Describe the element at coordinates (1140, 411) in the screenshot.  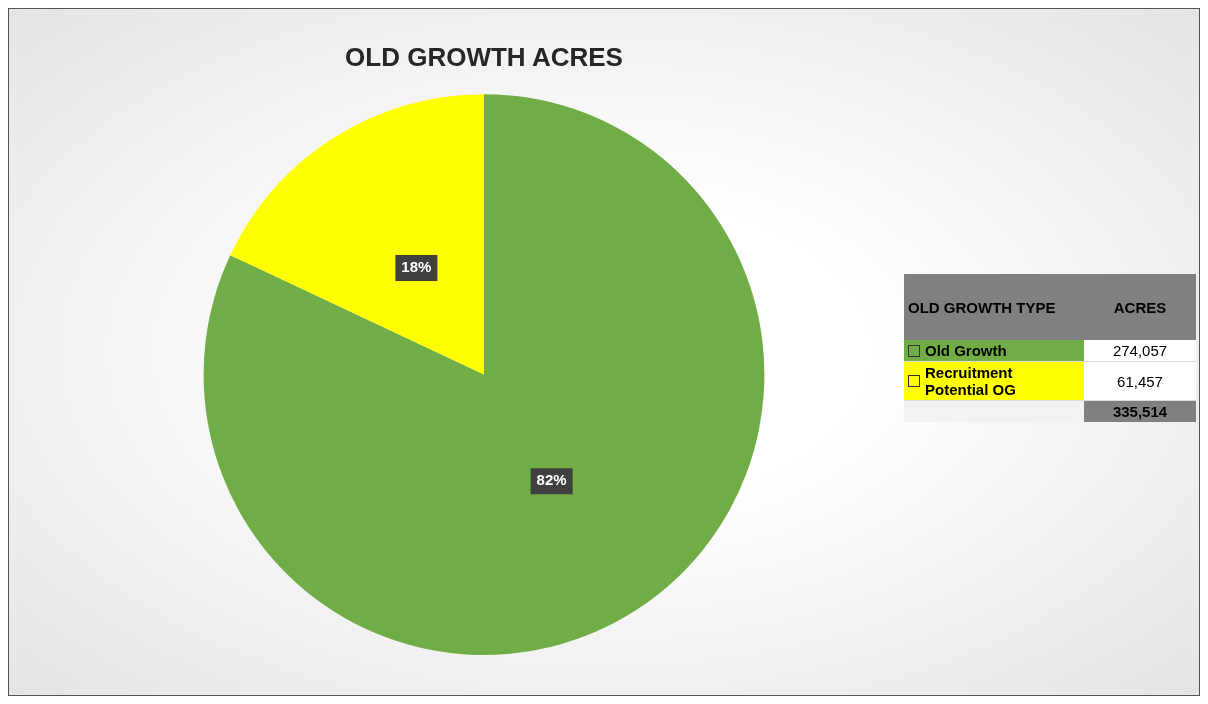
I see `text: 335,514` at that location.